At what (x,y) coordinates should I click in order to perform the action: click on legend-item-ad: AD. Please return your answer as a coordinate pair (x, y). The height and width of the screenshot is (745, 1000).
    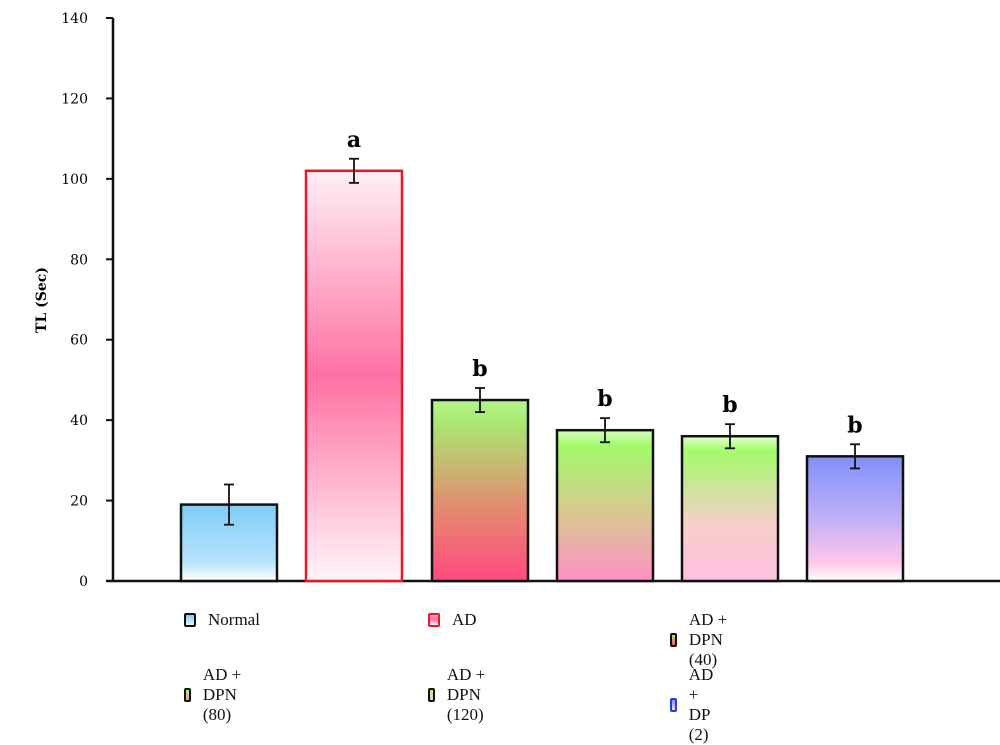
    Looking at the image, I should click on (452, 620).